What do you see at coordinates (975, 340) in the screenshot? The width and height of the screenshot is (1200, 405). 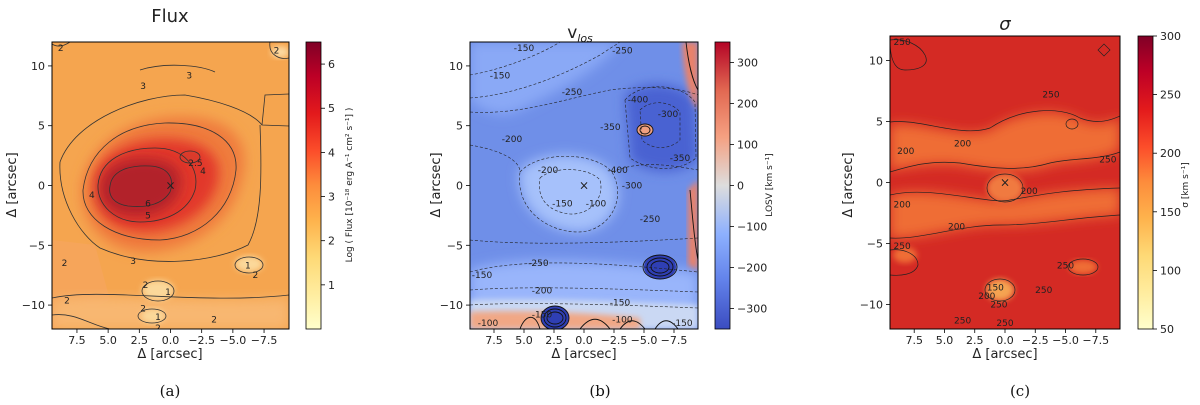 I see `sigma-x-tick-label: 2.5` at bounding box center [975, 340].